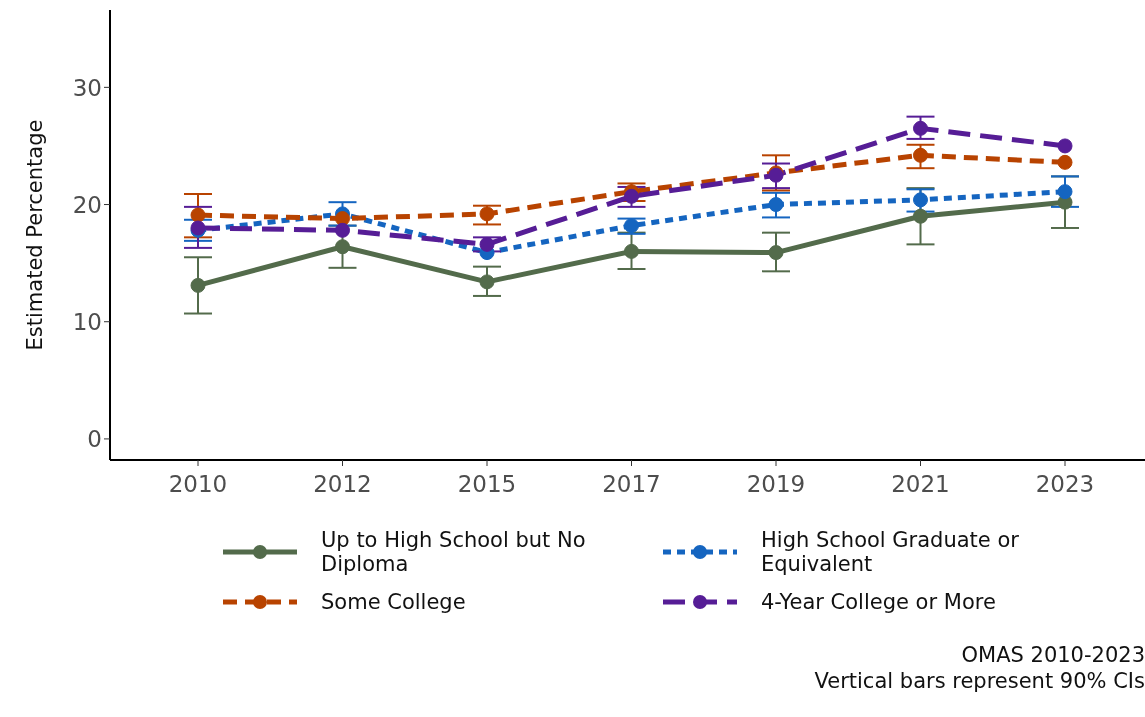 The image size is (1145, 717). Describe the element at coordinates (1065, 484) in the screenshot. I see `x-tick-label: 2023` at that location.